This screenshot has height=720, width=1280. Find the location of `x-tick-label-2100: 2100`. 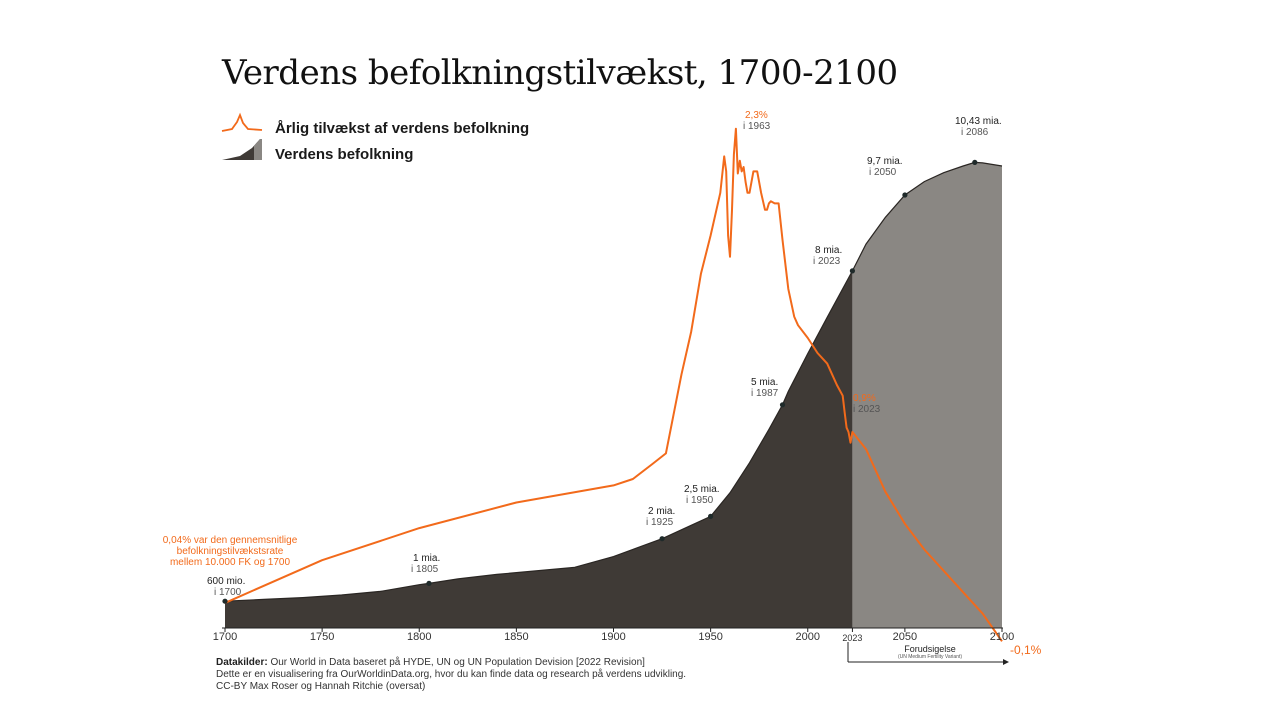

x-tick-label-2100: 2100 is located at coordinates (1002, 637).